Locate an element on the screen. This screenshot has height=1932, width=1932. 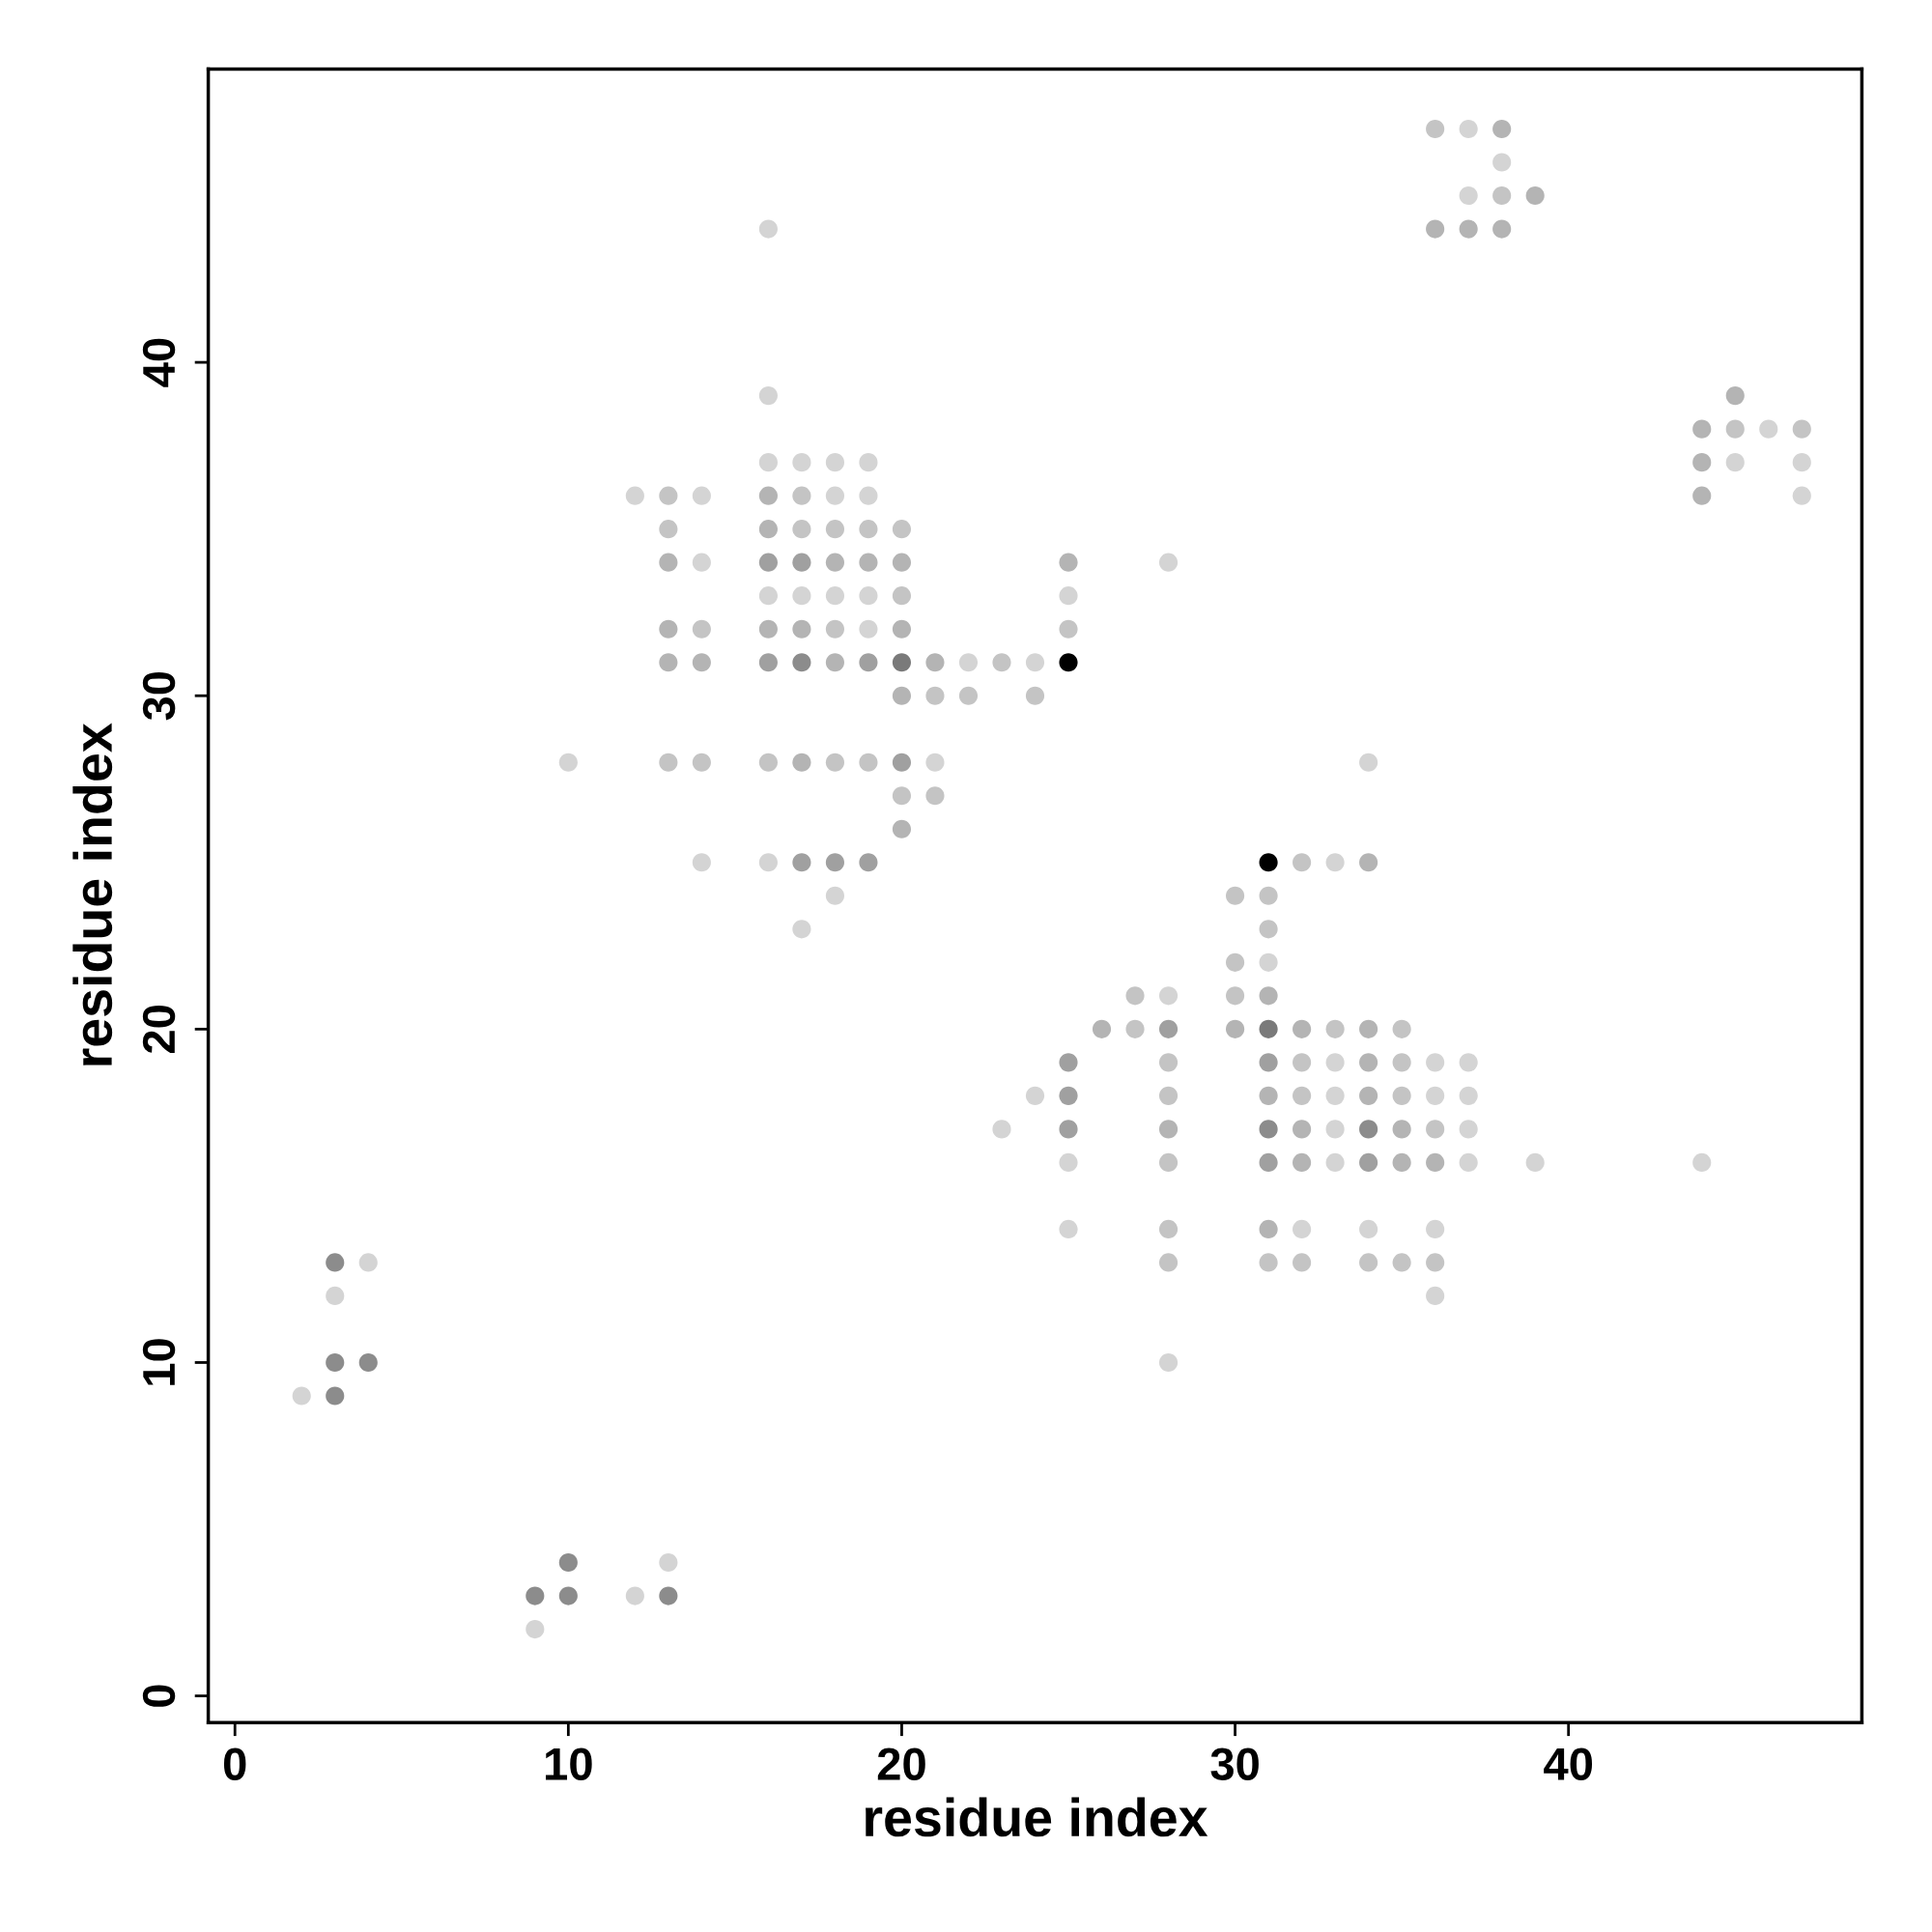
y-tick-label: 30 is located at coordinates (159, 696).